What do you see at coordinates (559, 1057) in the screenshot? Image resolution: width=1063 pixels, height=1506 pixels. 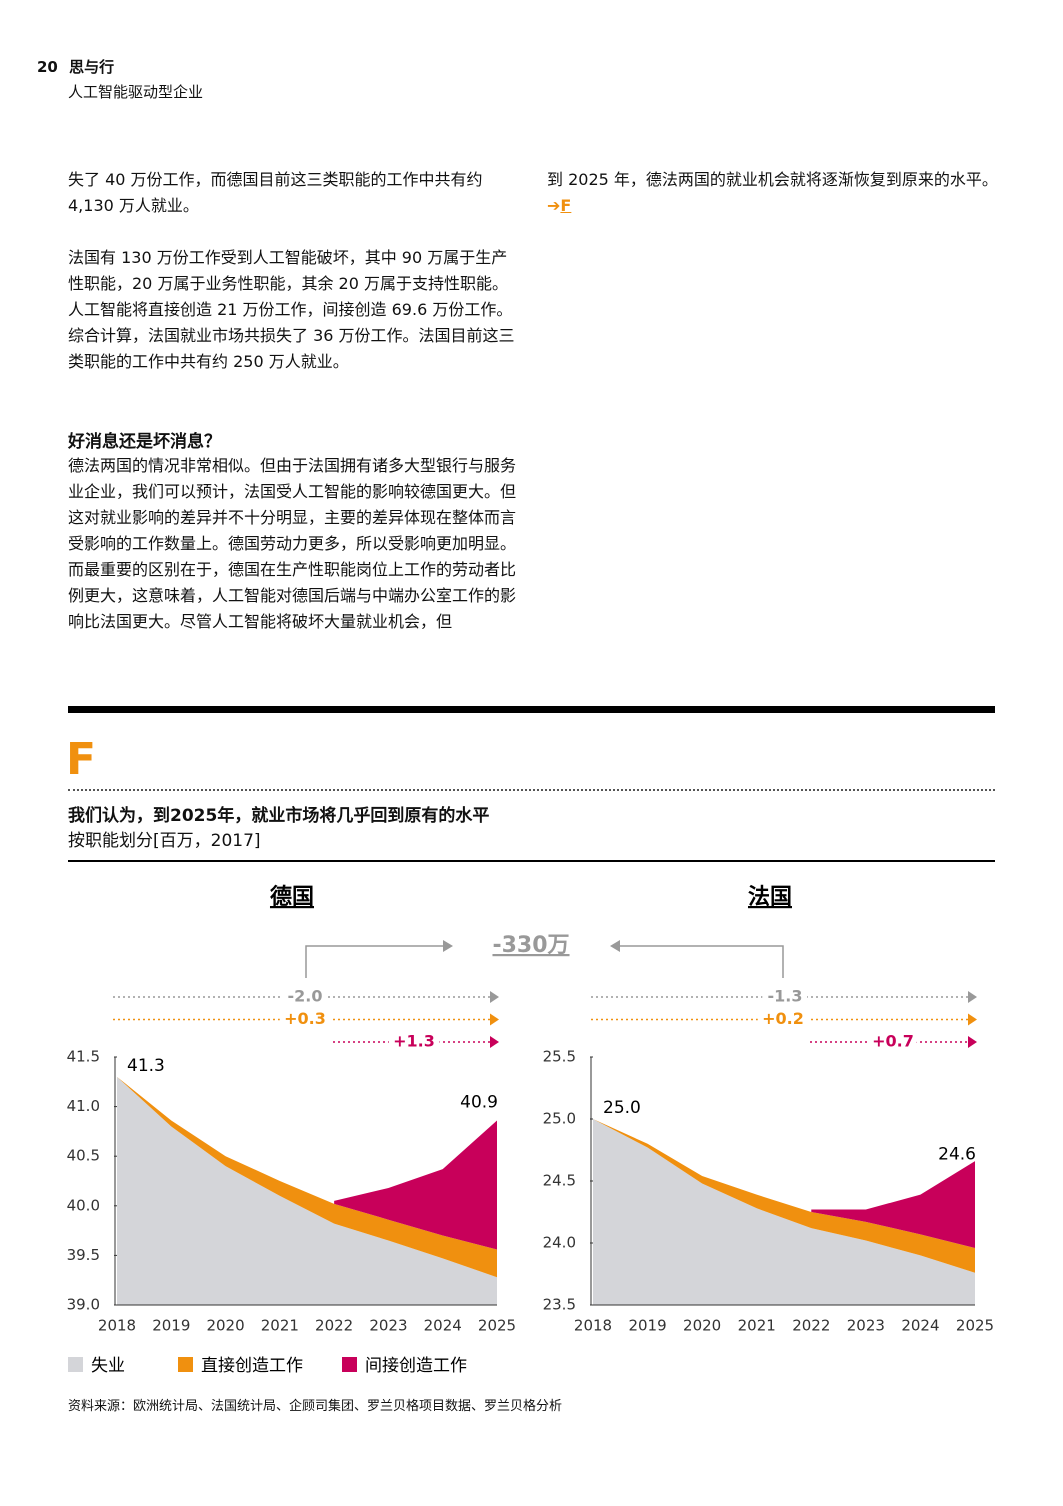 I see `y-tick-label: 25.5` at bounding box center [559, 1057].